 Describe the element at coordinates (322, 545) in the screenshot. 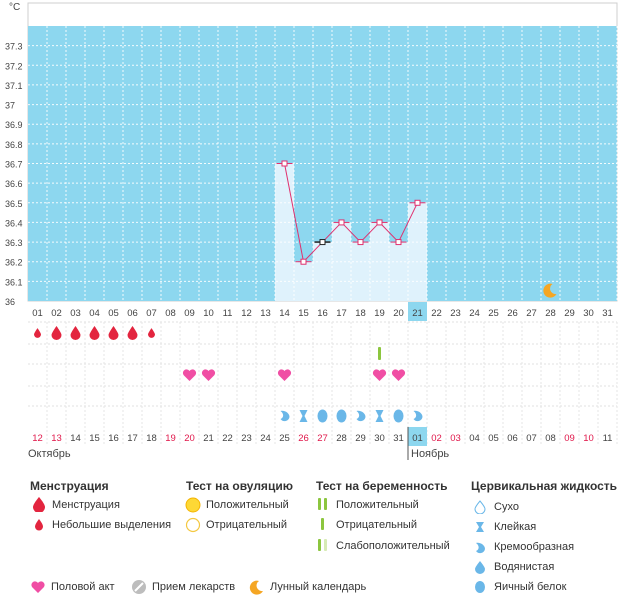

I see `pregnancy-faint-icon` at that location.